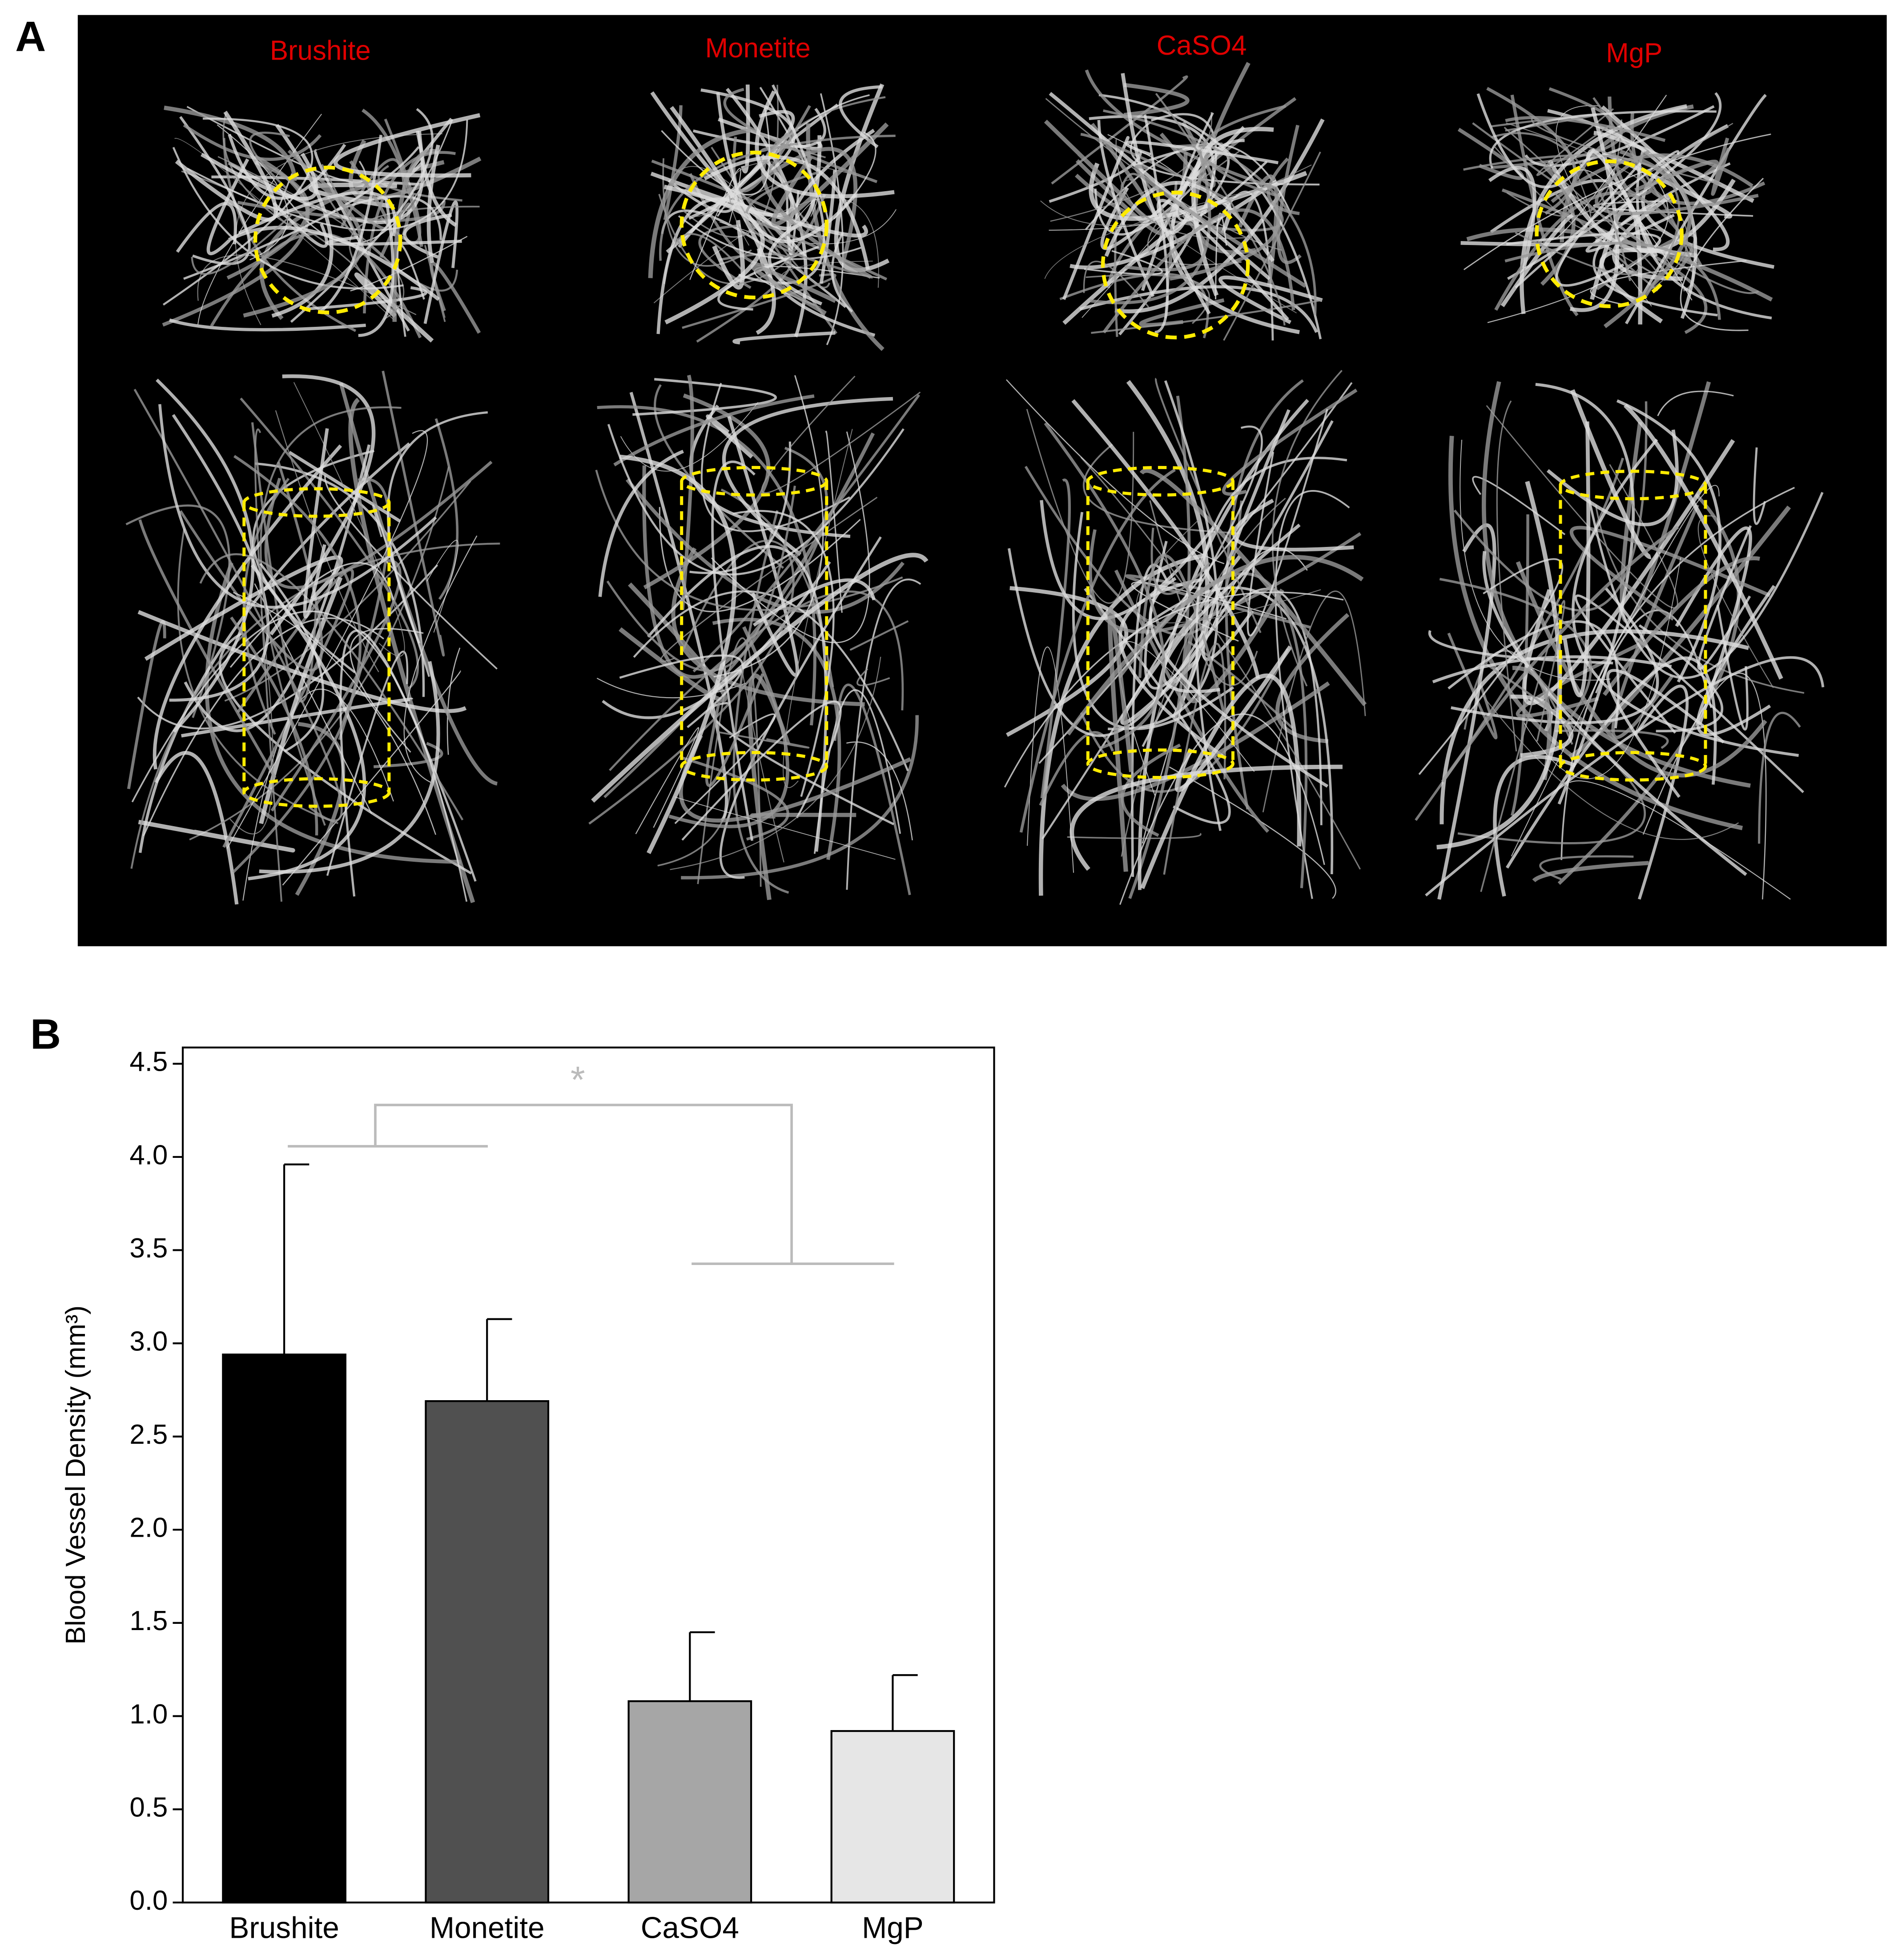 The height and width of the screenshot is (1960, 1902). Describe the element at coordinates (578, 1079) in the screenshot. I see `significance-star: *` at that location.